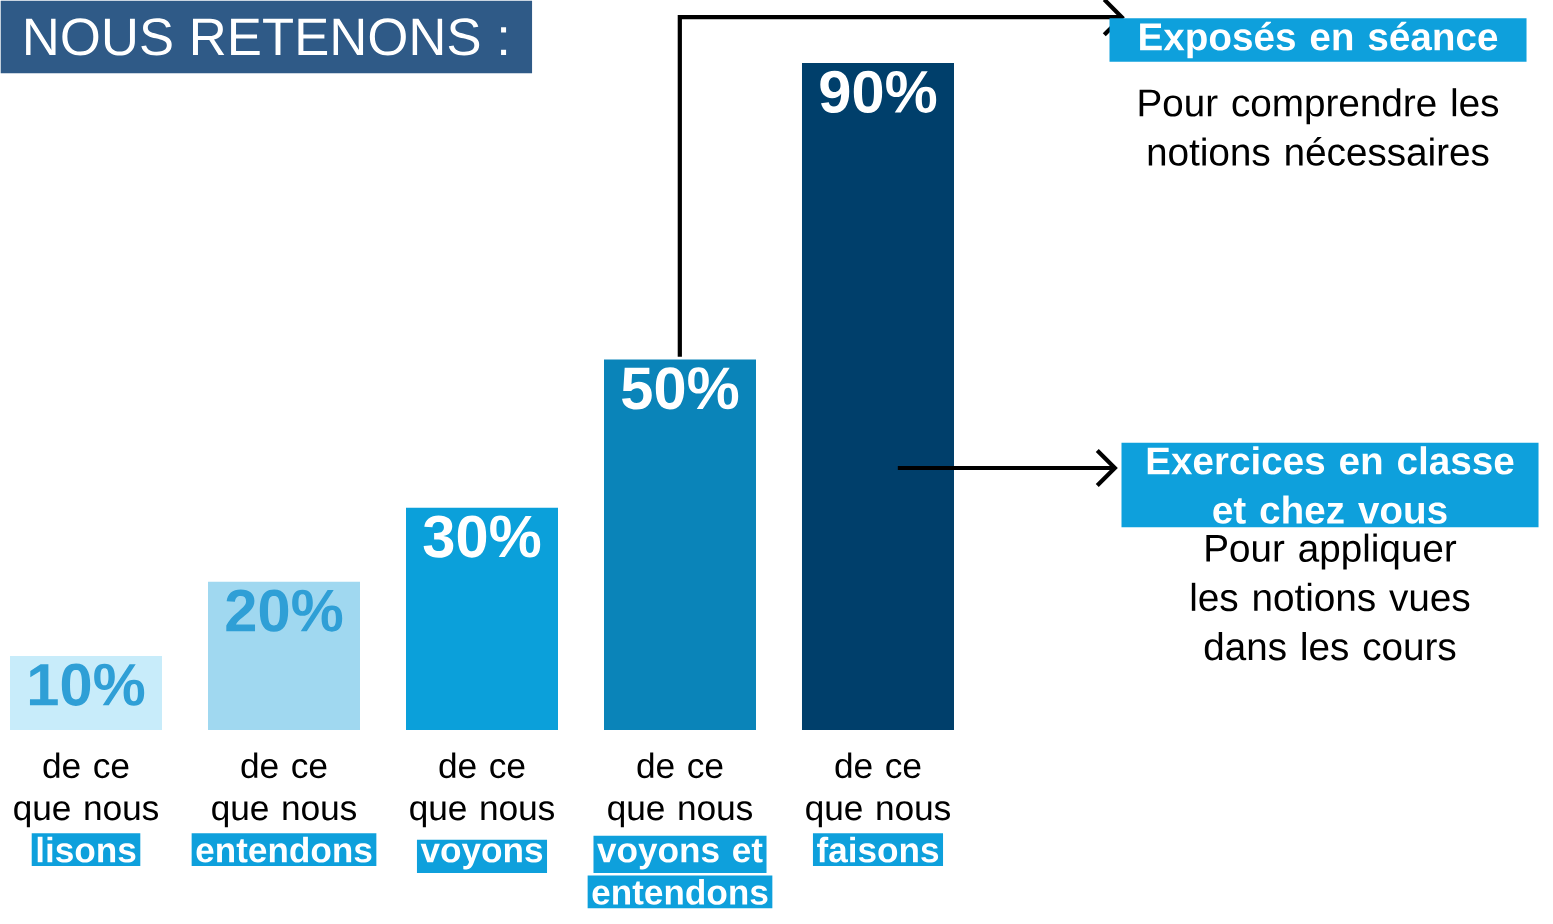  I want to click on x-tick-label: de ce que nous voyons, so click(482, 811).